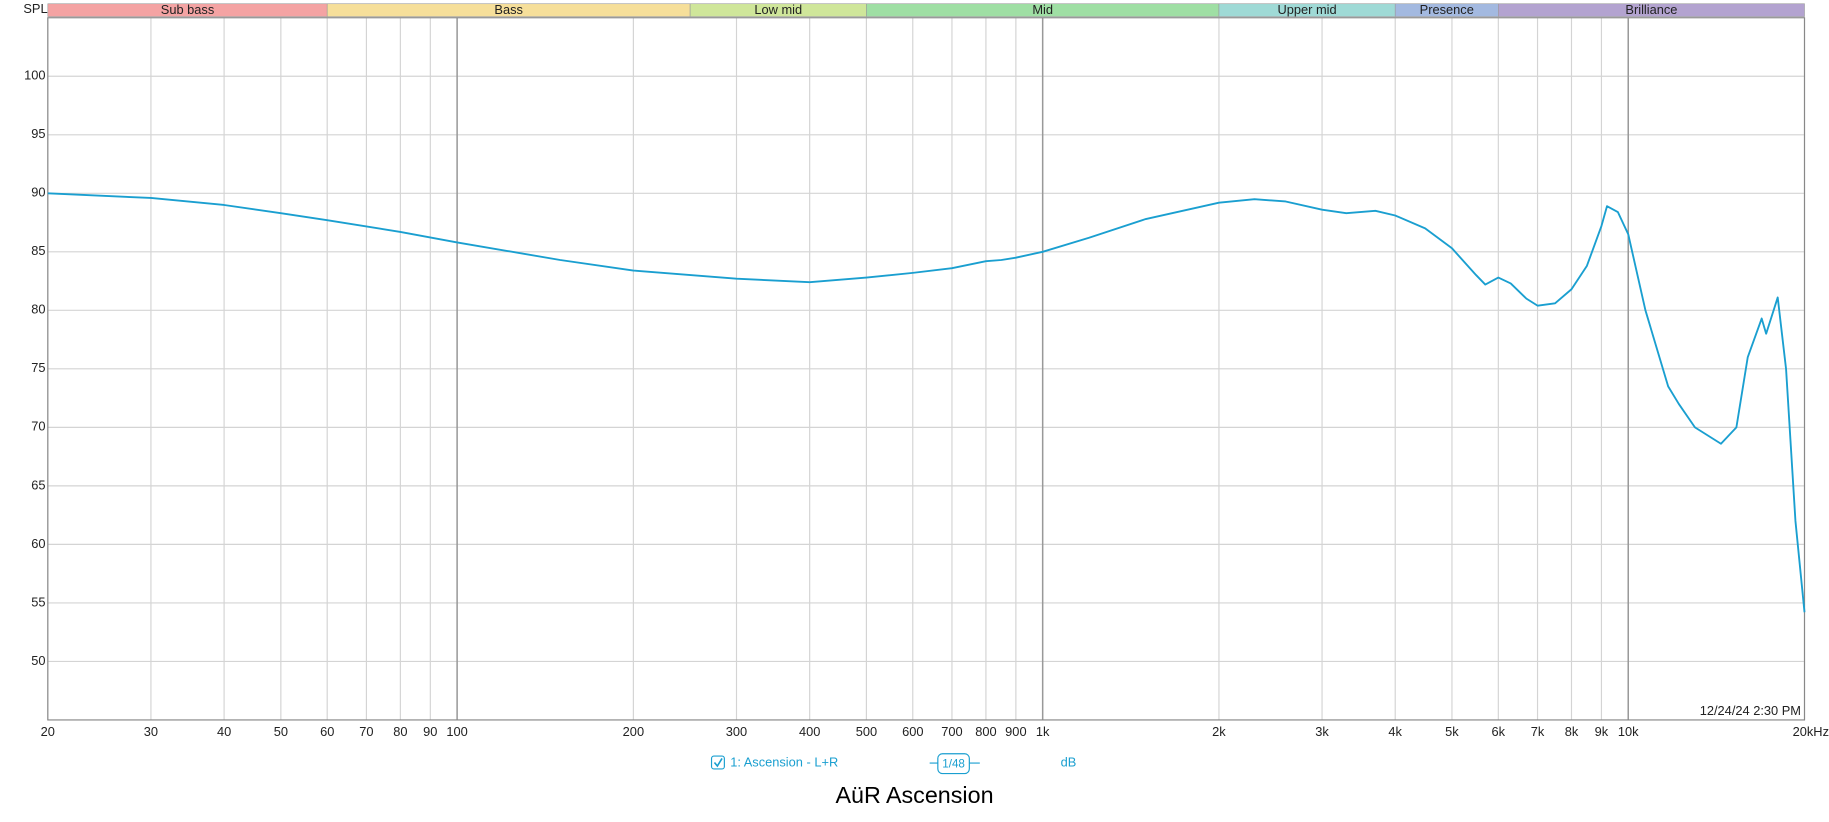 The height and width of the screenshot is (822, 1829). What do you see at coordinates (1015, 731) in the screenshot?
I see `x-tick-label: 900` at bounding box center [1015, 731].